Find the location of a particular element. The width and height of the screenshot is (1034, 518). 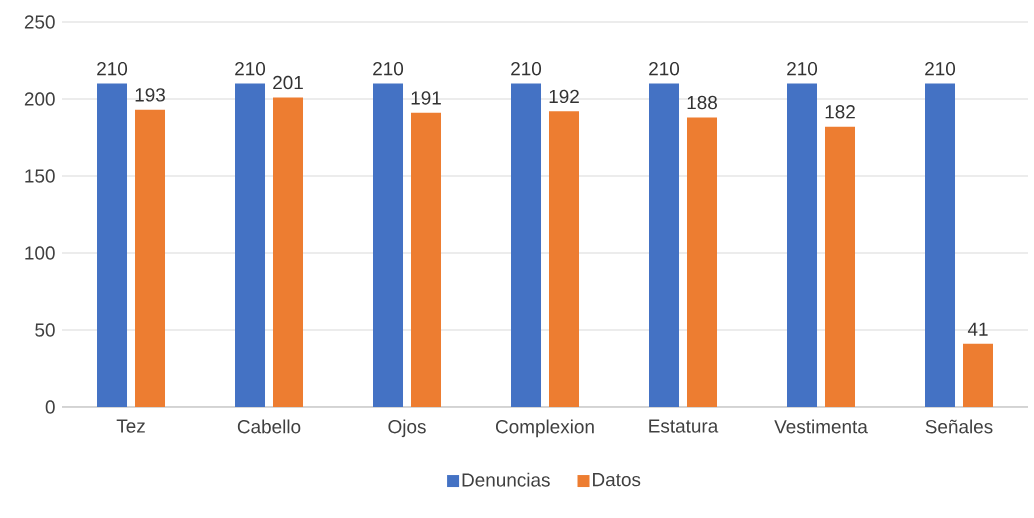

x-tick-label: Vestimenta is located at coordinates (821, 426).